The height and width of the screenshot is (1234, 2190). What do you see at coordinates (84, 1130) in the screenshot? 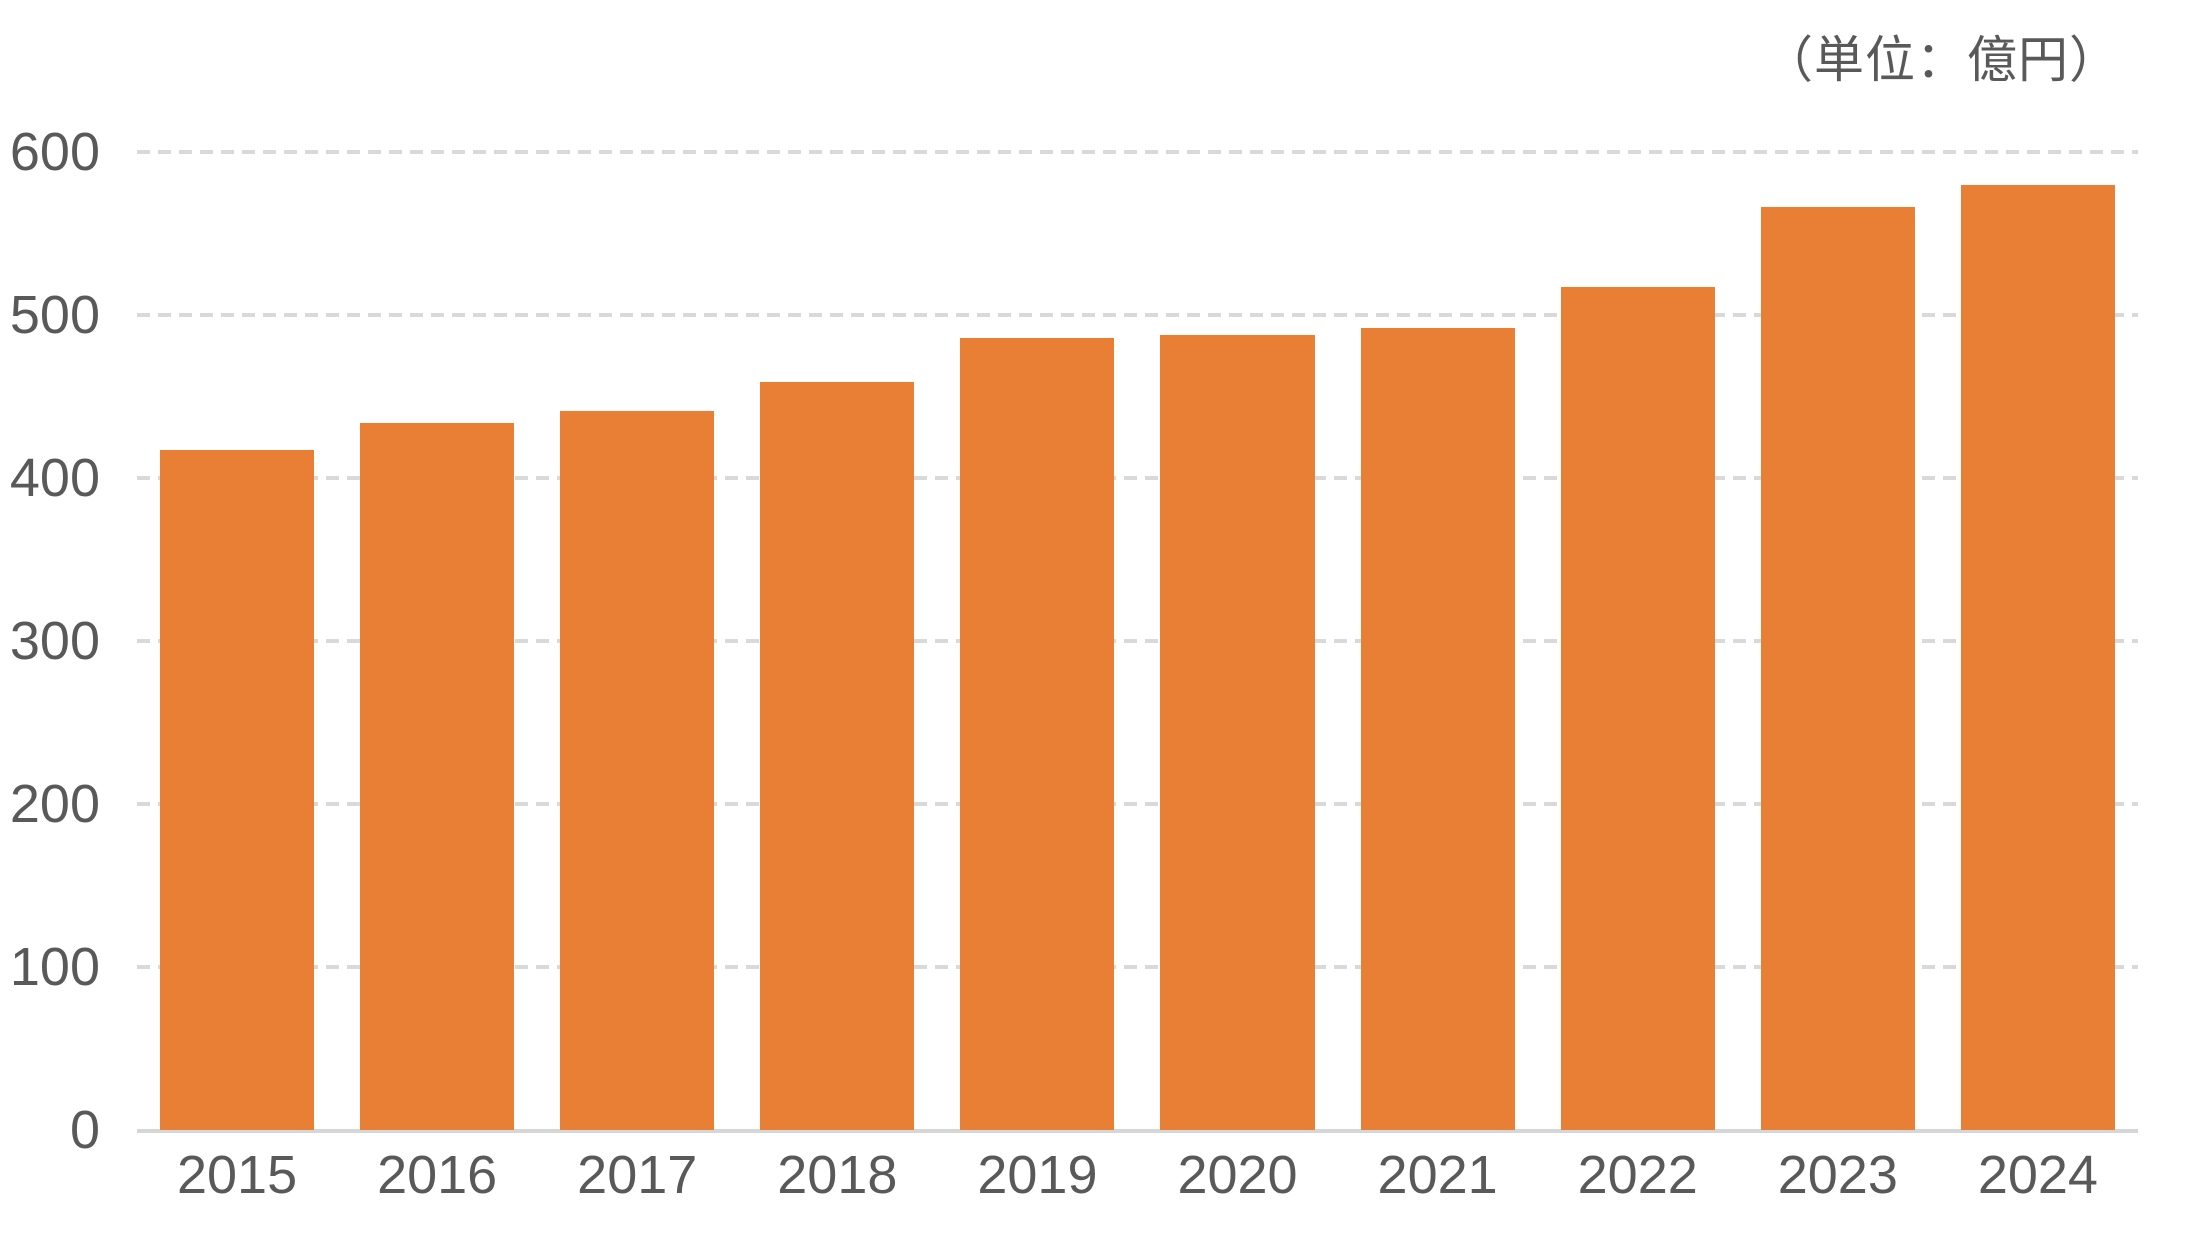
I see `y-axis-label-0: 0` at bounding box center [84, 1130].